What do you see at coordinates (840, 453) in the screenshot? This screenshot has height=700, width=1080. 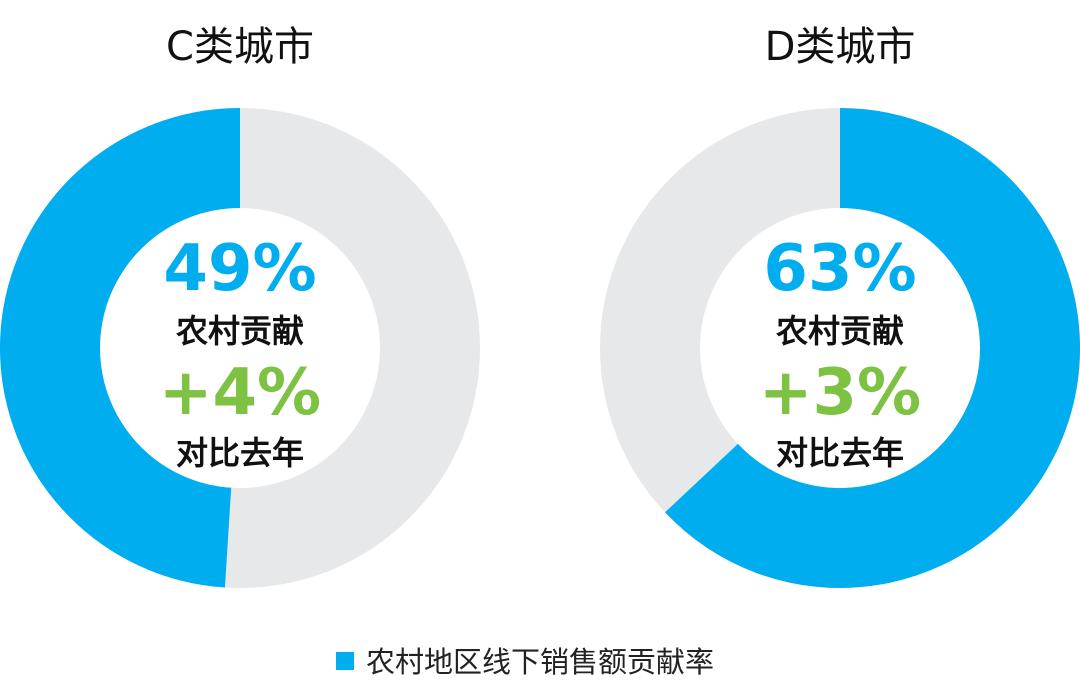 I see `change-caption-d-city: 对比去年` at bounding box center [840, 453].